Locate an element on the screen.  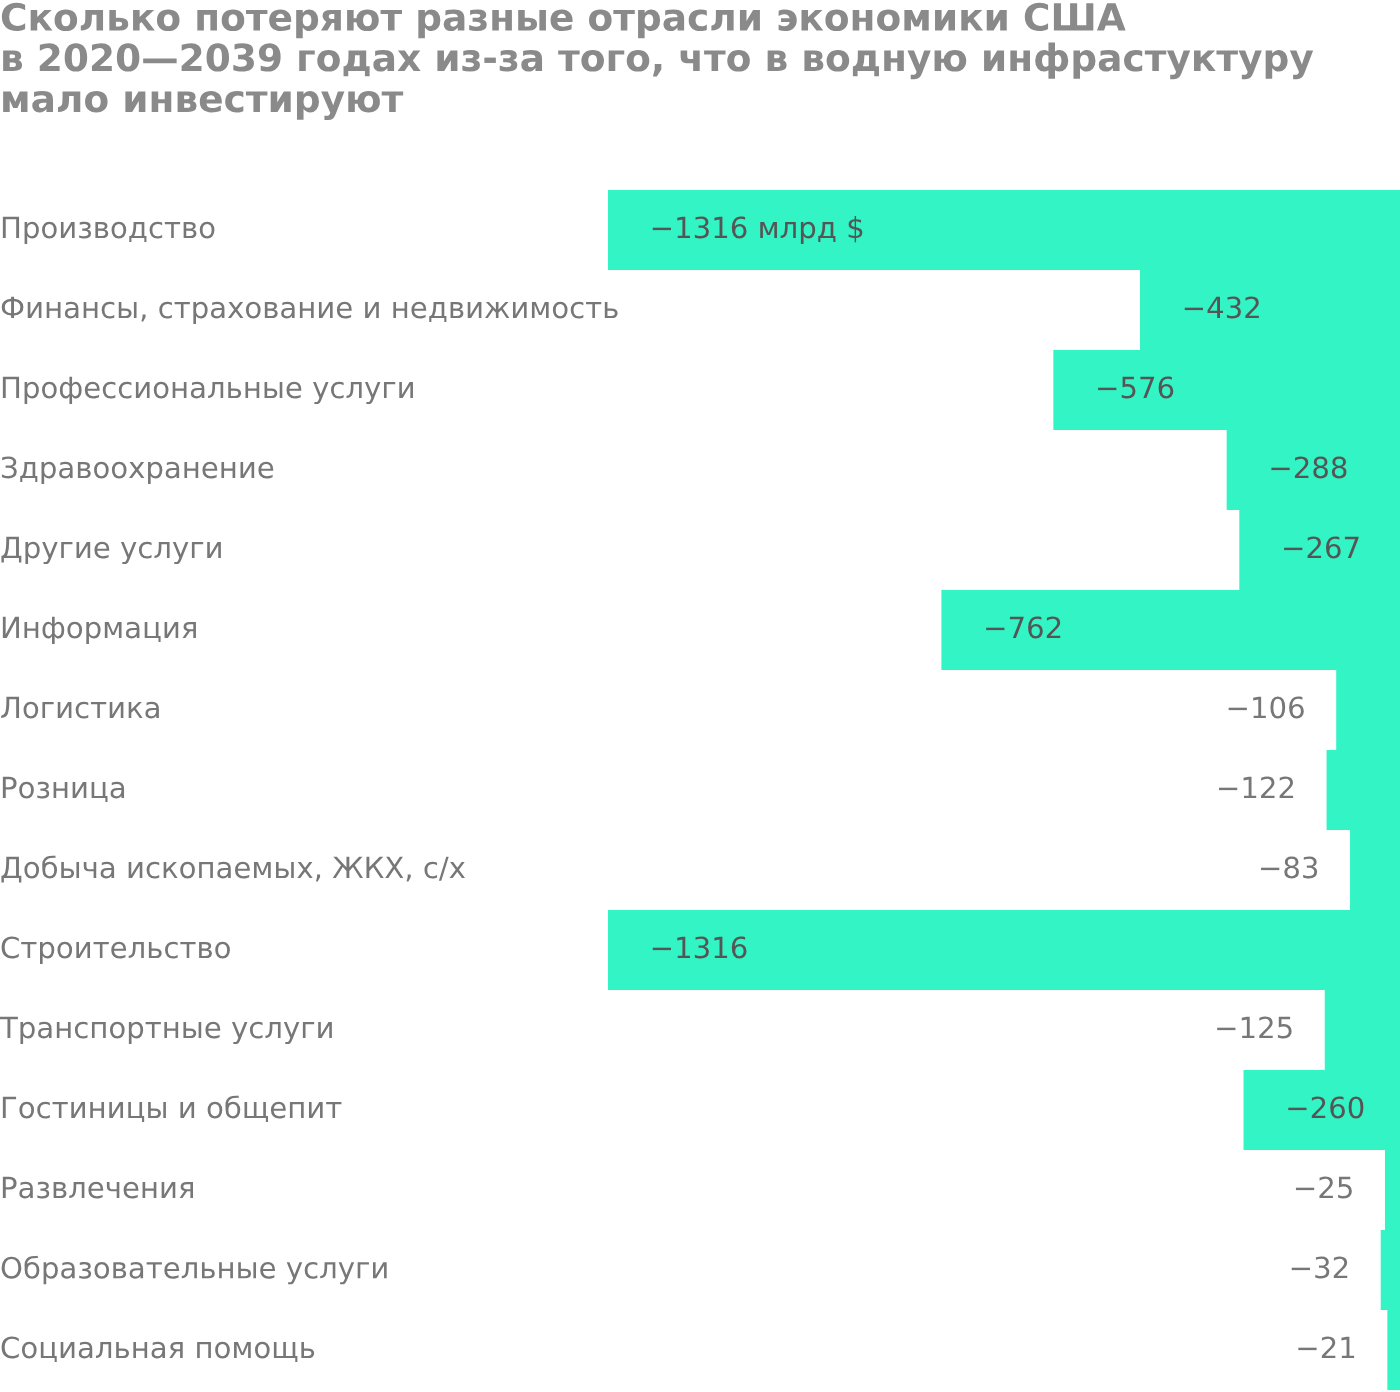
y-tick-label: Развлечения is located at coordinates (98, 1187).